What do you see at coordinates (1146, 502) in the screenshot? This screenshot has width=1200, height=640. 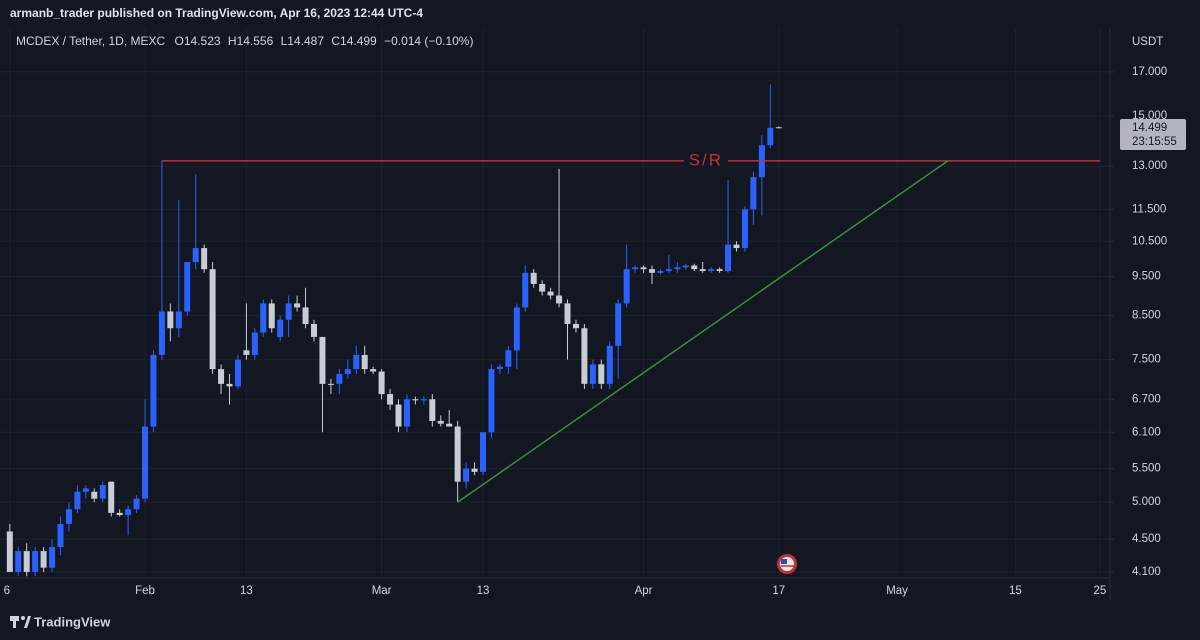 I see `y-tick-label: 5.000` at bounding box center [1146, 502].